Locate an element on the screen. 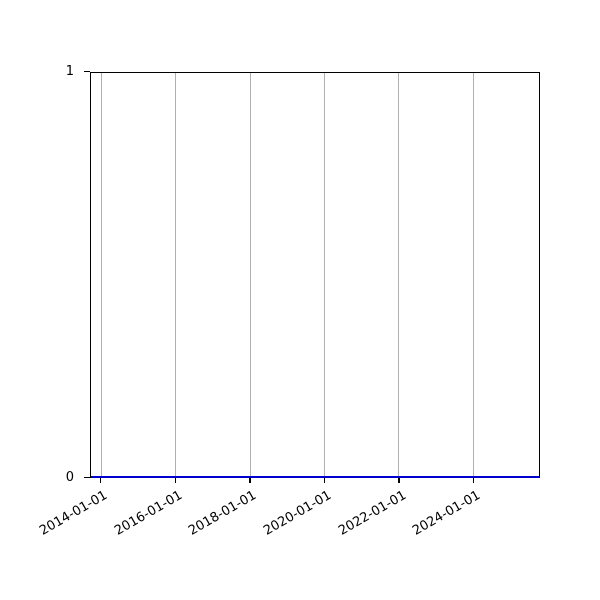 The height and width of the screenshot is (600, 600). x-tick-label: 2016-01-01 is located at coordinates (148, 513).